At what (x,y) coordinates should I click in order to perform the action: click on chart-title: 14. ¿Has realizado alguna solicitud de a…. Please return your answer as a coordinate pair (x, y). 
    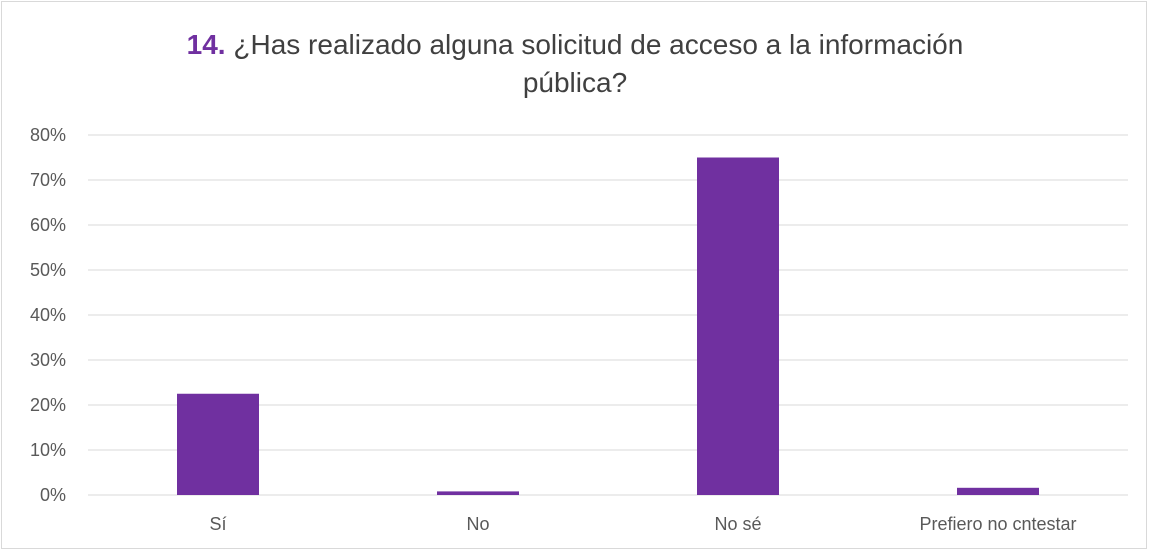
    Looking at the image, I should click on (575, 64).